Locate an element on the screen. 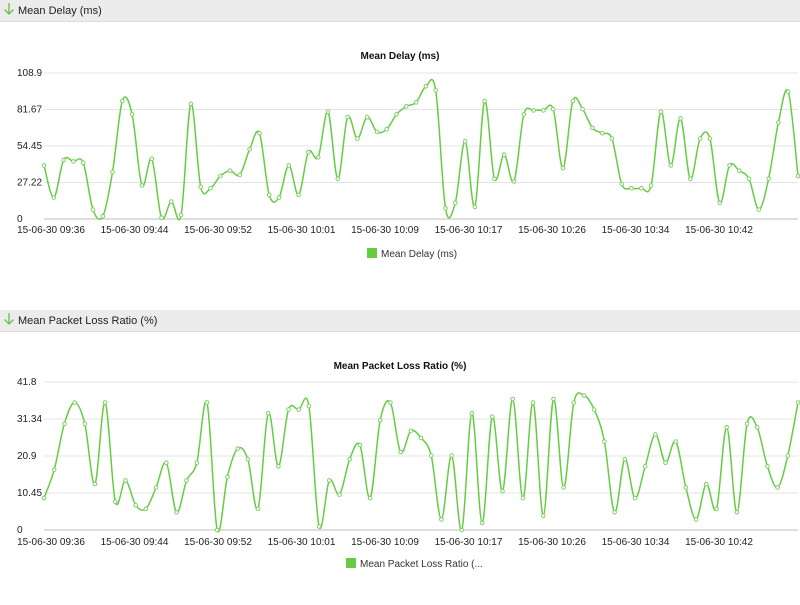 The image size is (800, 605). section-header-packet-loss: Mean Packet Loss Ratio (%) is located at coordinates (400, 321).